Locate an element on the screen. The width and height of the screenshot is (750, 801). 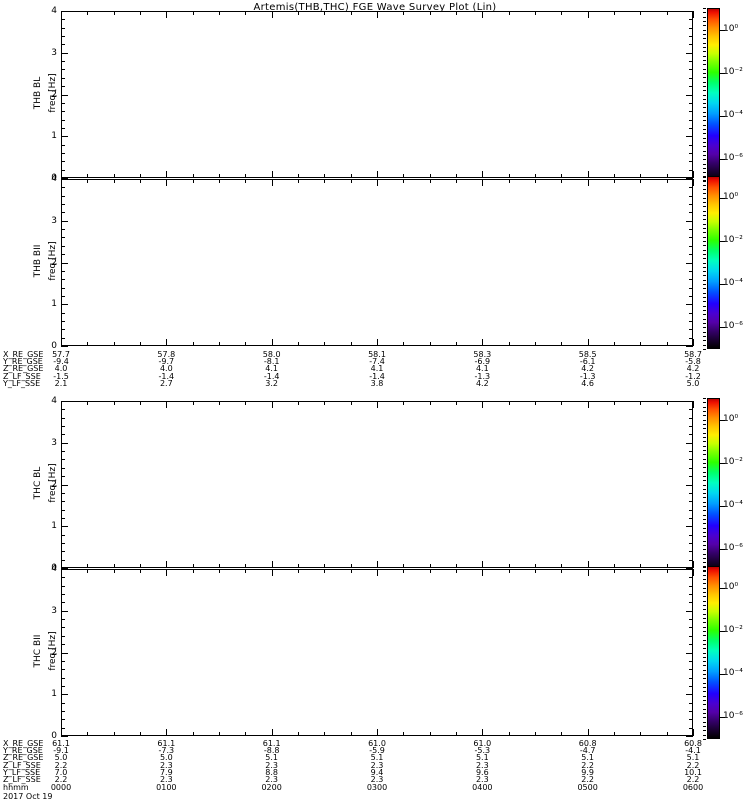
axis-annotation-value: 5.1 is located at coordinates (482, 758).